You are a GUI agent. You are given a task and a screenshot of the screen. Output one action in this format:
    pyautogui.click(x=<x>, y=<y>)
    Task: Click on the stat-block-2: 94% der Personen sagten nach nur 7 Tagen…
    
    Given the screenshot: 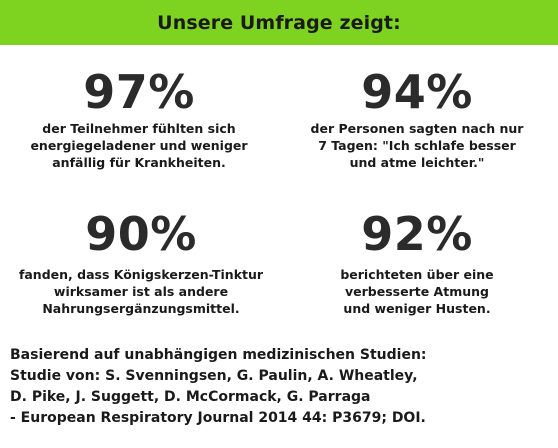 What is the action you would take?
    pyautogui.click(x=417, y=118)
    